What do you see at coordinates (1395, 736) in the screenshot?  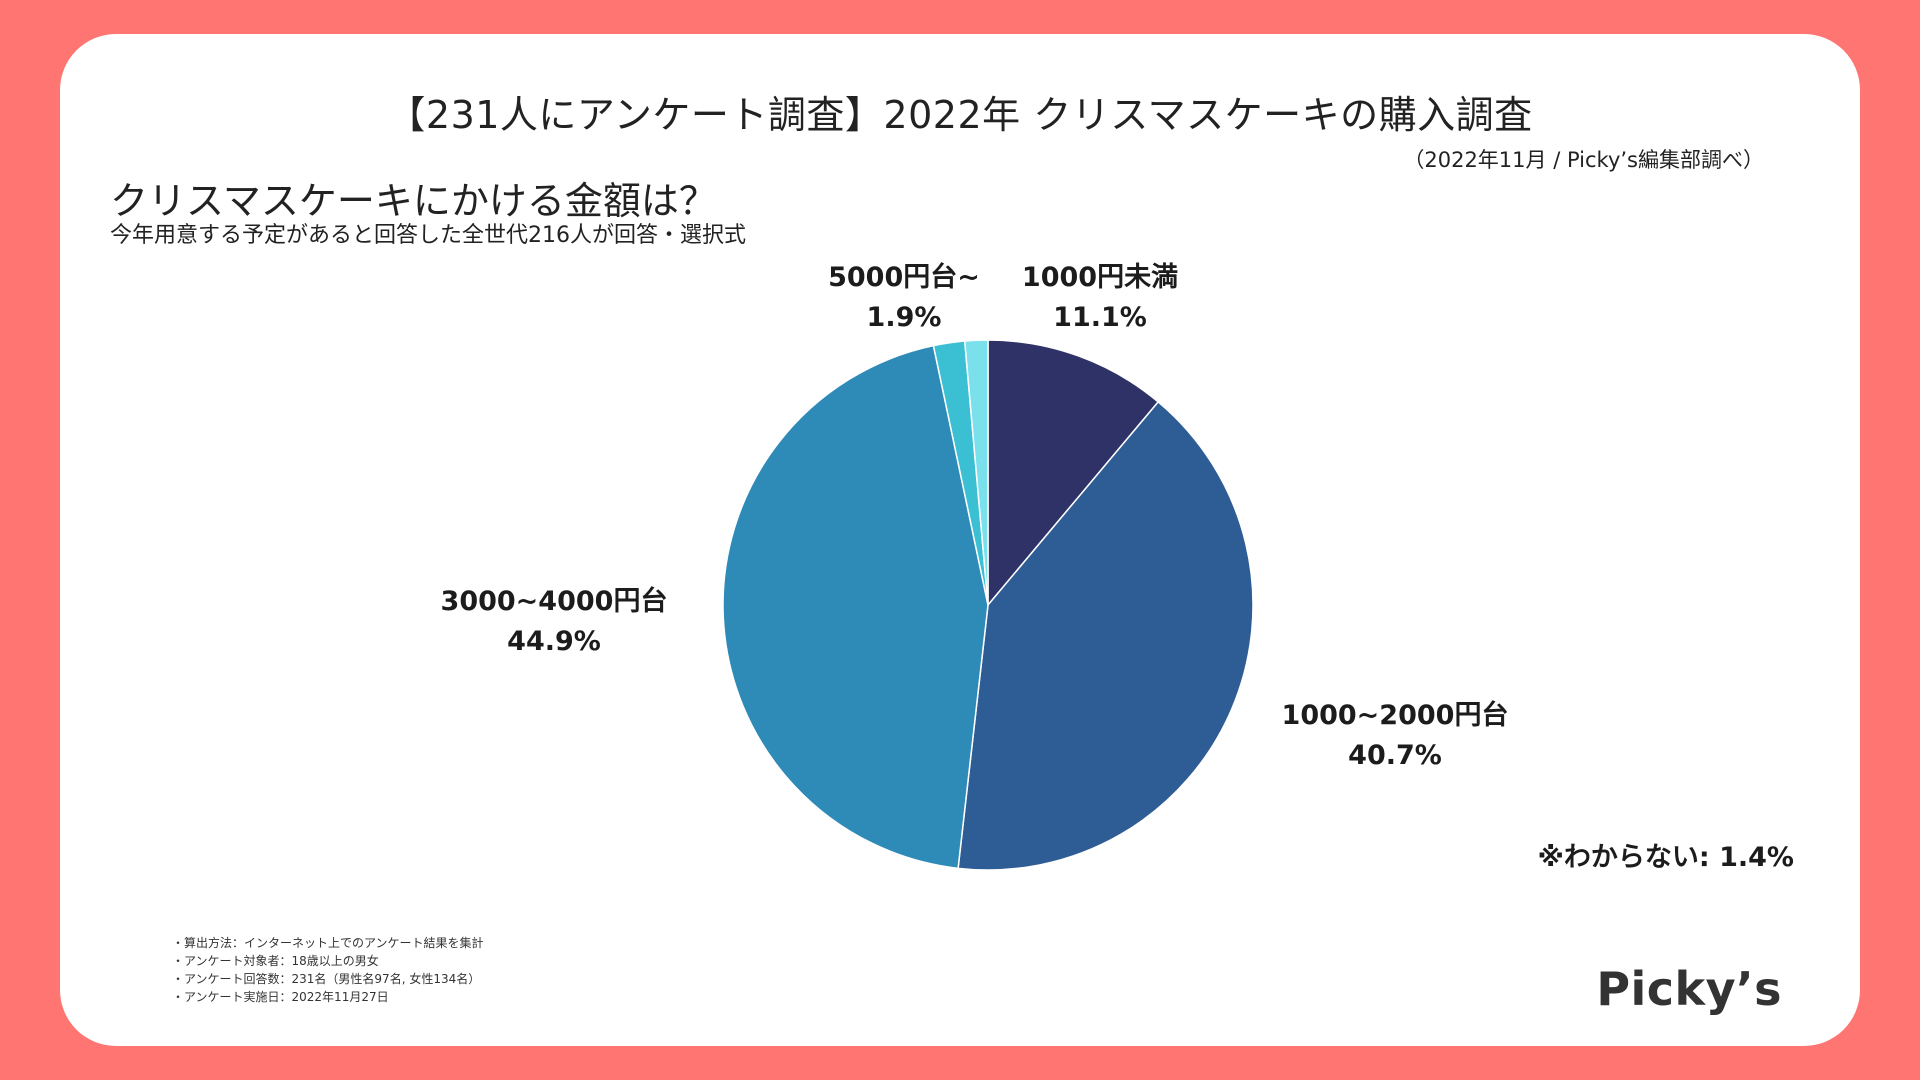 I see `slice-label-1: 1000~2000円台 40.7%` at bounding box center [1395, 736].